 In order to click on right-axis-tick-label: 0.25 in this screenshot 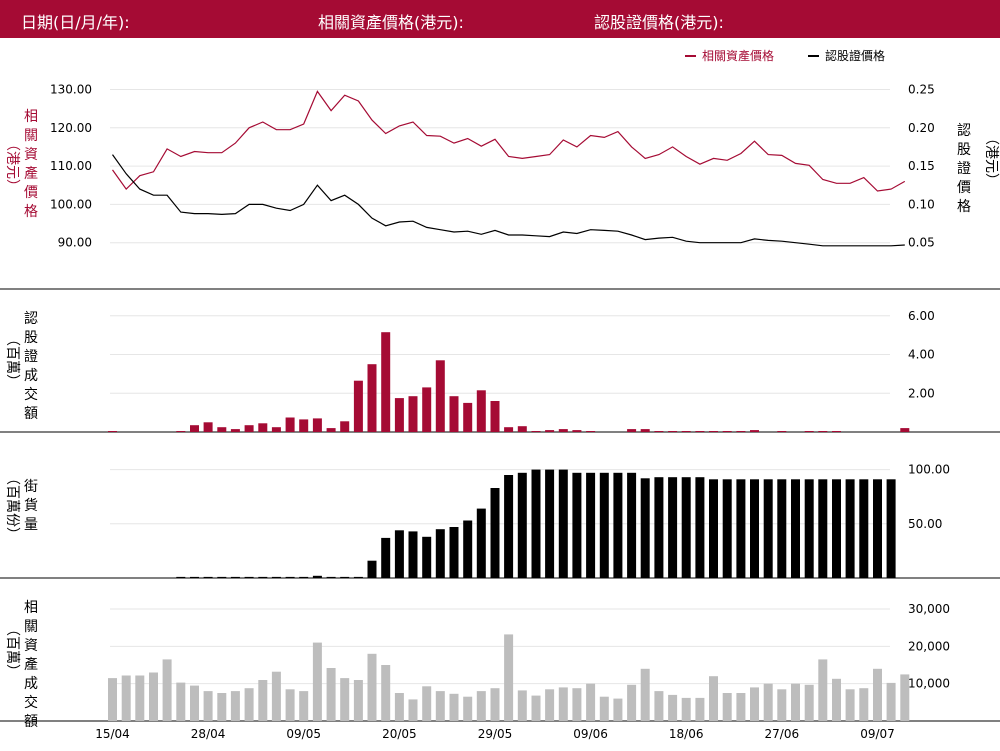, I will do `click(921, 89)`.